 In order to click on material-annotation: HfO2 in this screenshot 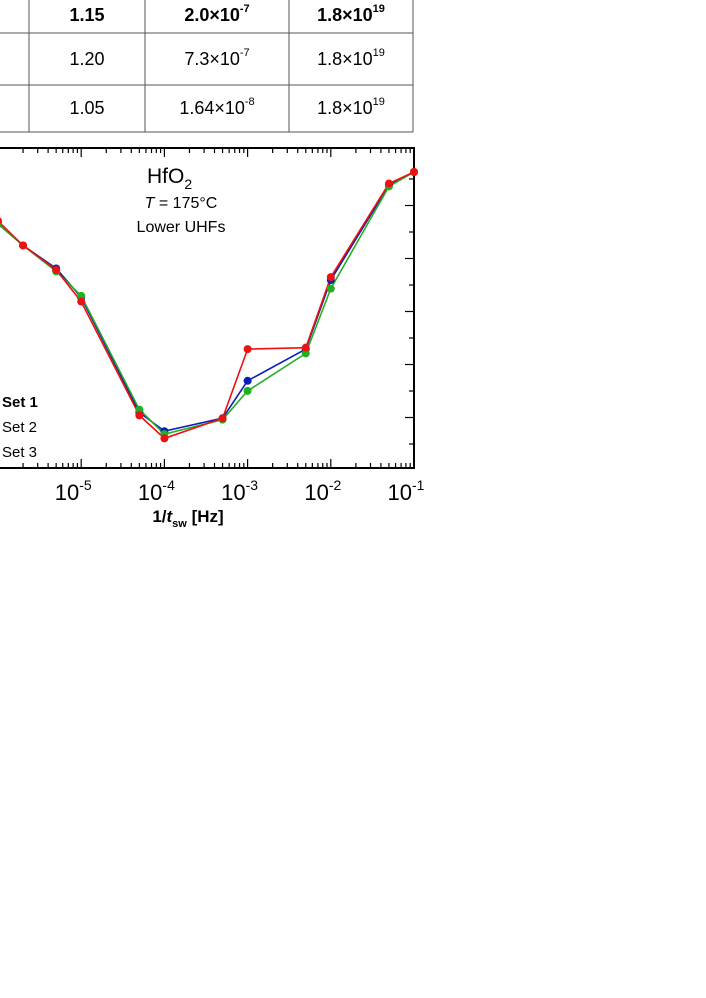, I will do `click(169, 178)`.